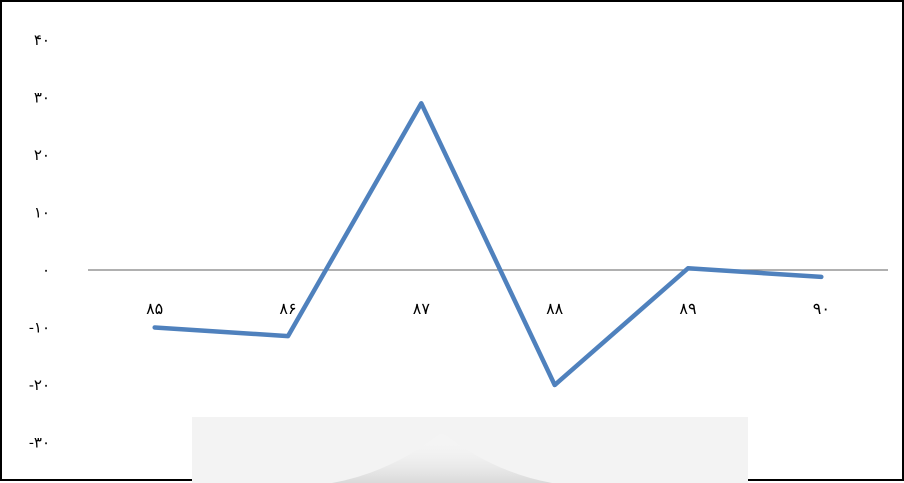 The height and width of the screenshot is (483, 904). What do you see at coordinates (39, 241) in the screenshot?
I see `y-axis-tick-labels: ۴۰ ۳۰ ۲۰ ۱۰ ۰ -۱۰ -۲۰ -۳۰` at bounding box center [39, 241].